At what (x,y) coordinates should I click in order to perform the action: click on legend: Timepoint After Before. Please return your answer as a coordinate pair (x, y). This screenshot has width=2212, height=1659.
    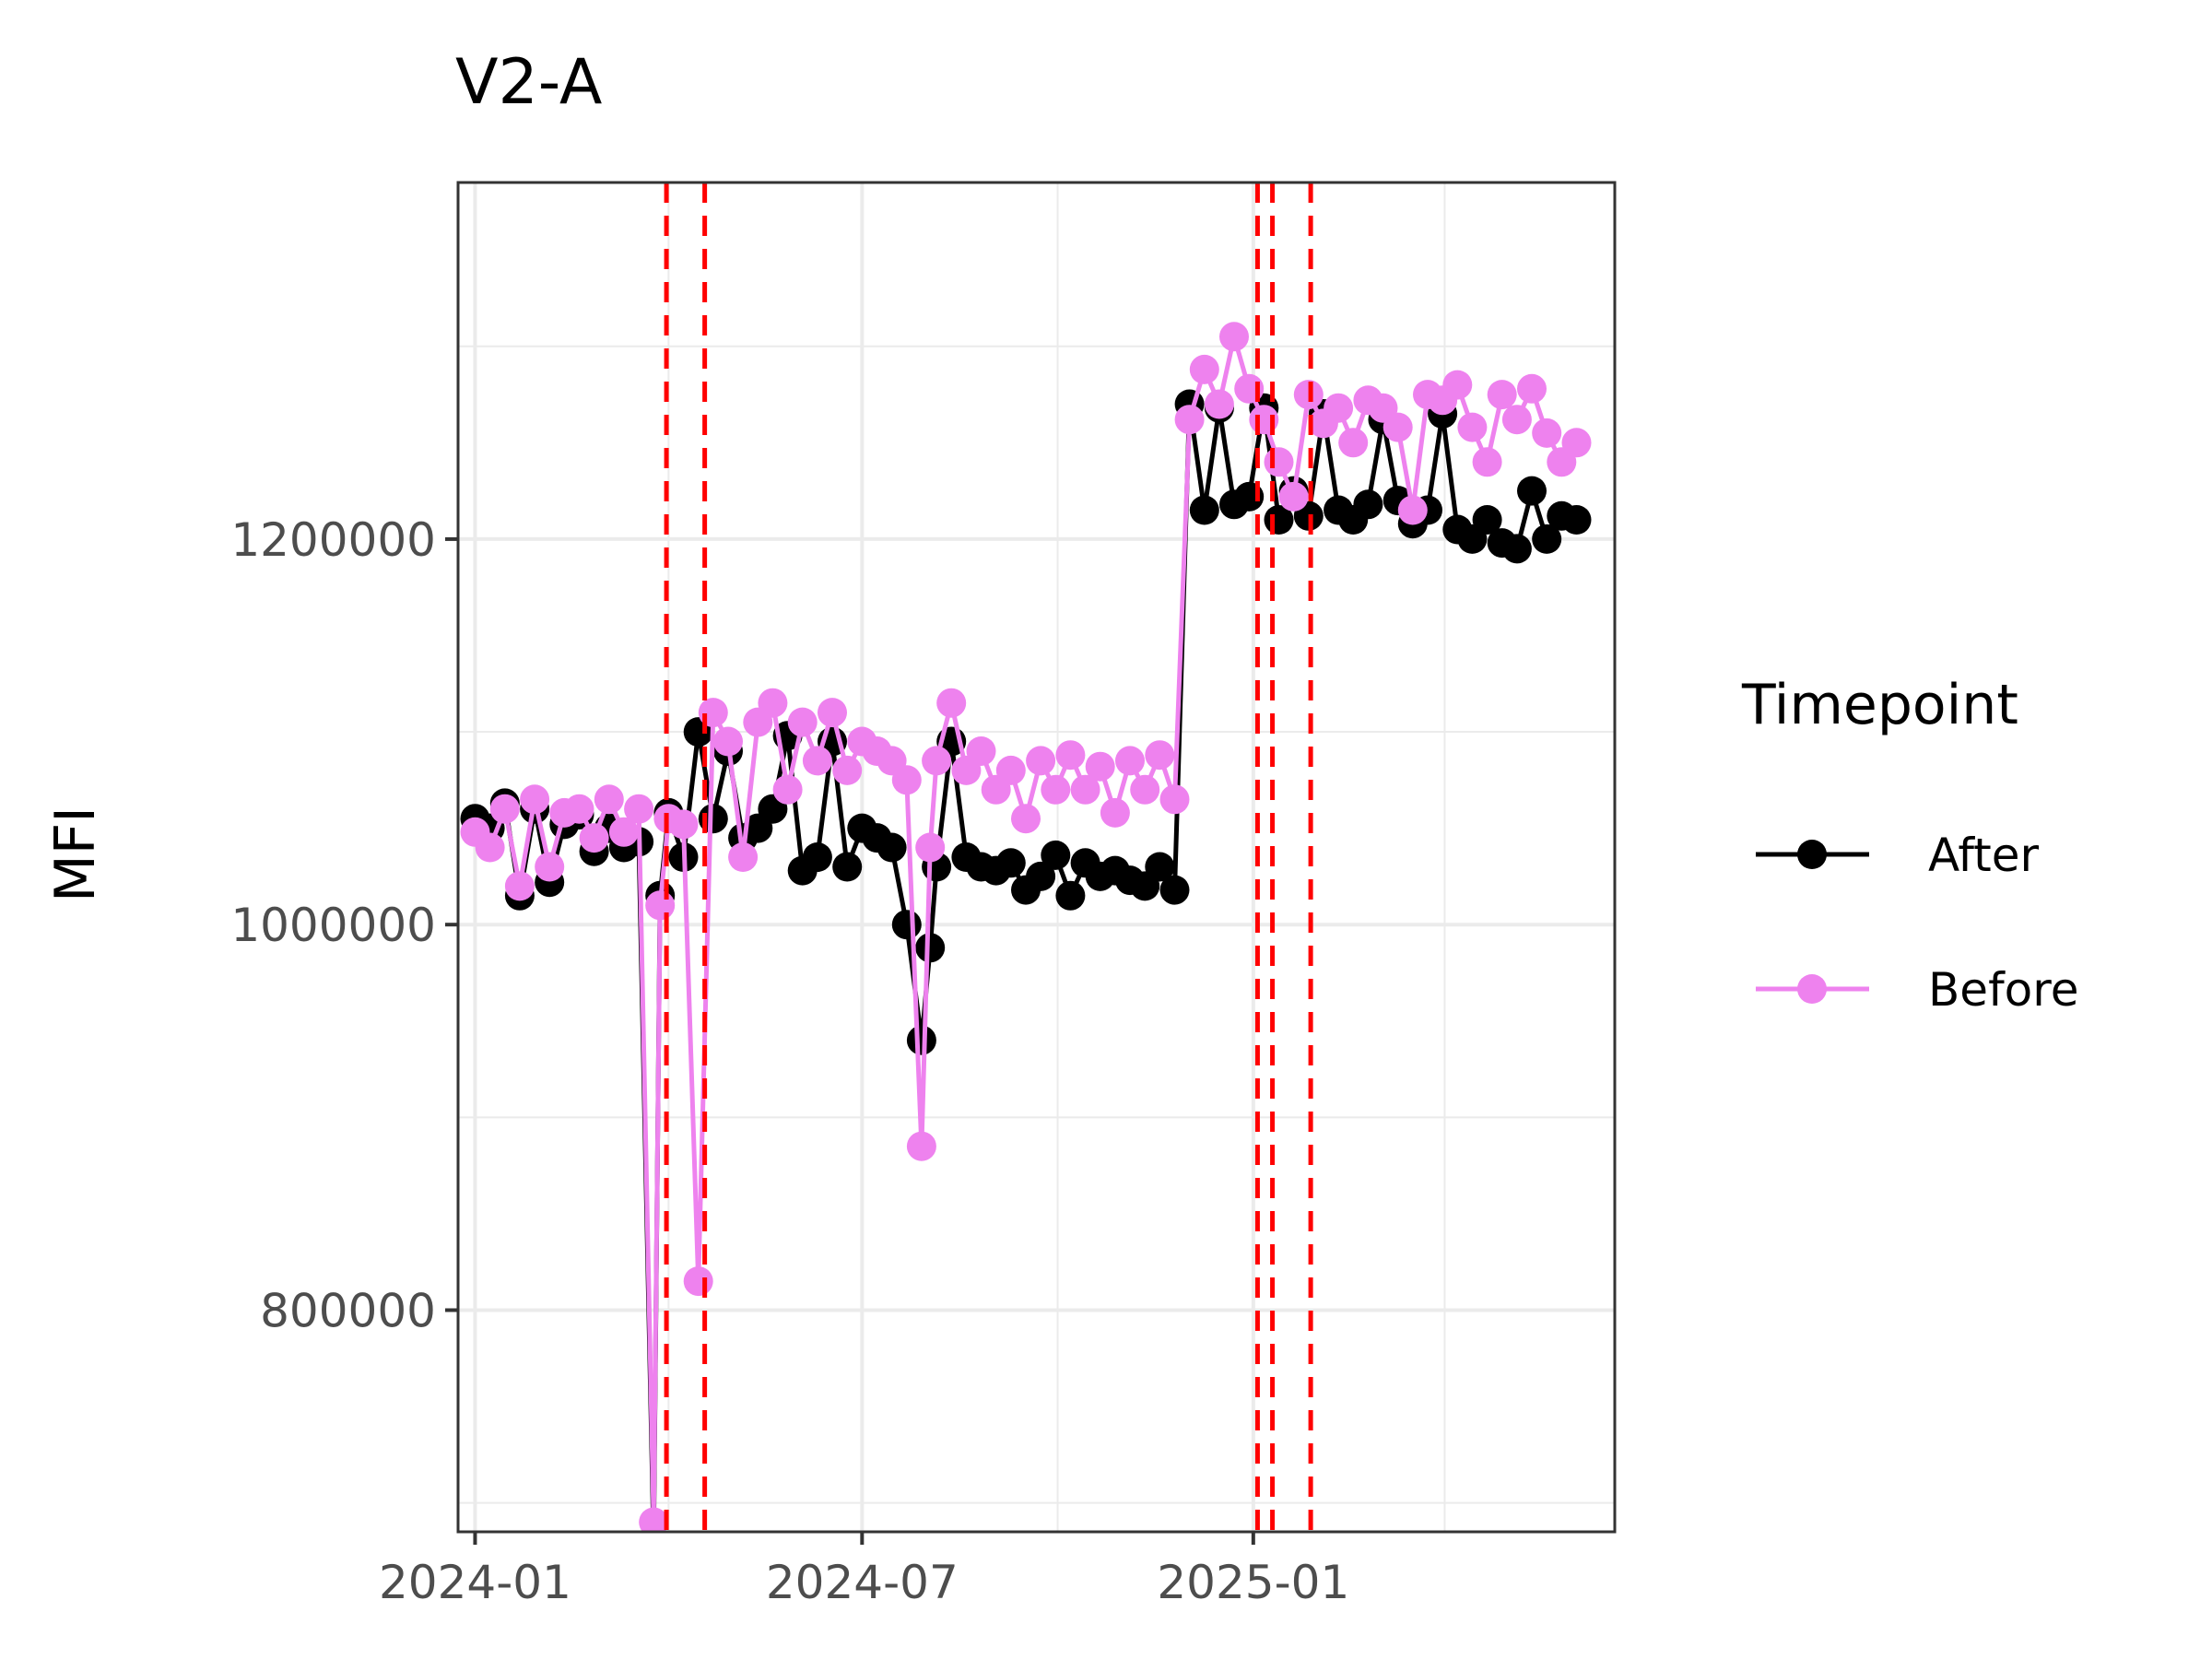
    Looking at the image, I should click on (1909, 845).